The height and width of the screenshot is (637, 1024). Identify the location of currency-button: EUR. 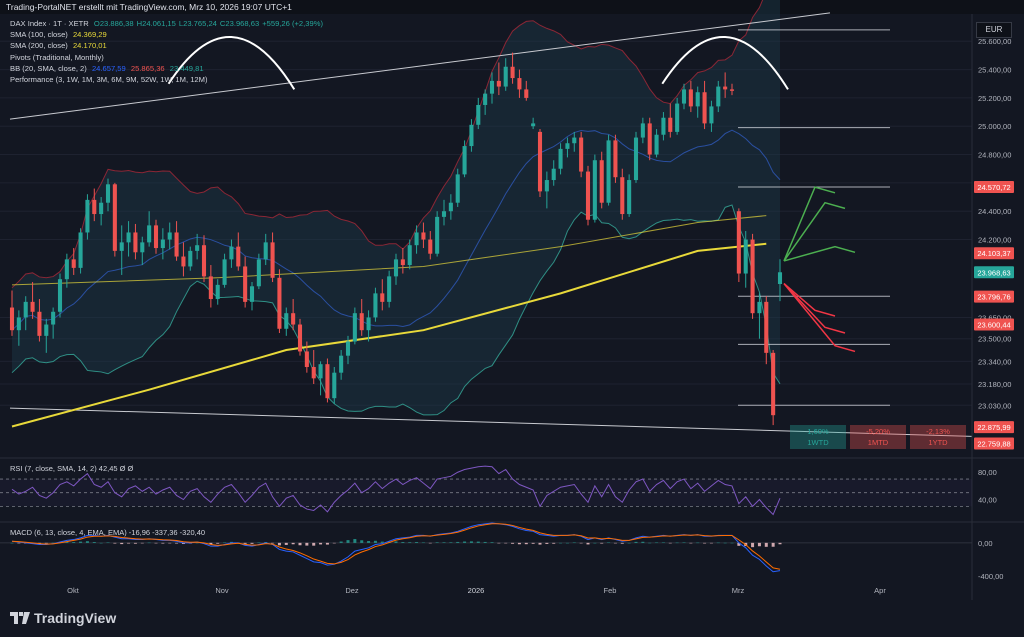
(994, 30).